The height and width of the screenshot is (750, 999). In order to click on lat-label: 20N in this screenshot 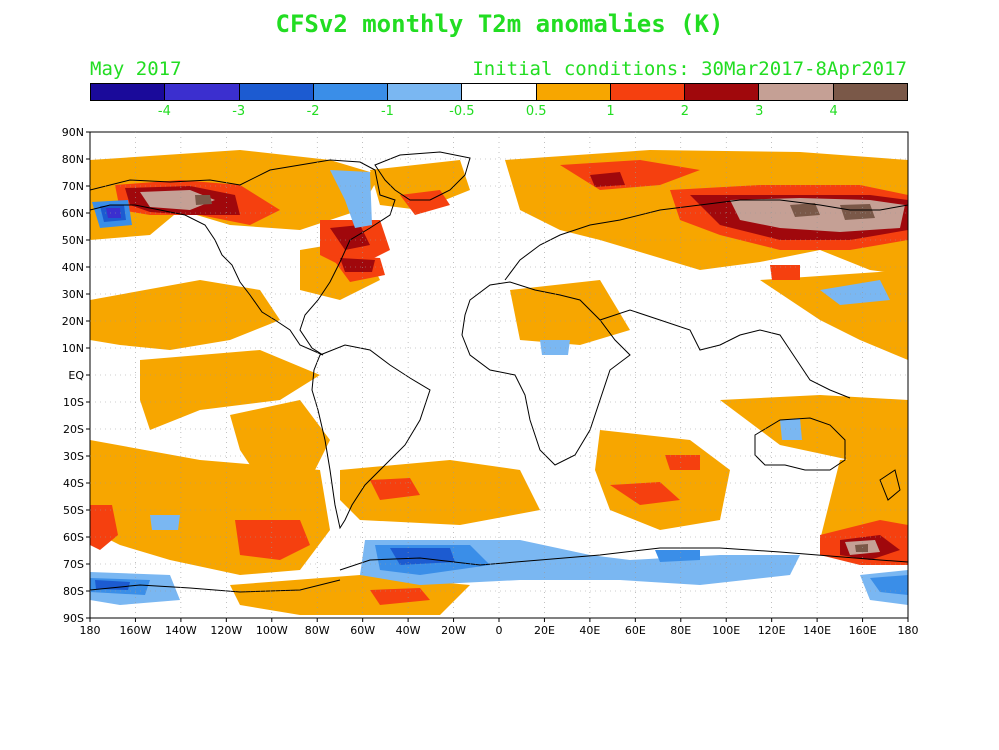, I will do `click(73, 321)`.